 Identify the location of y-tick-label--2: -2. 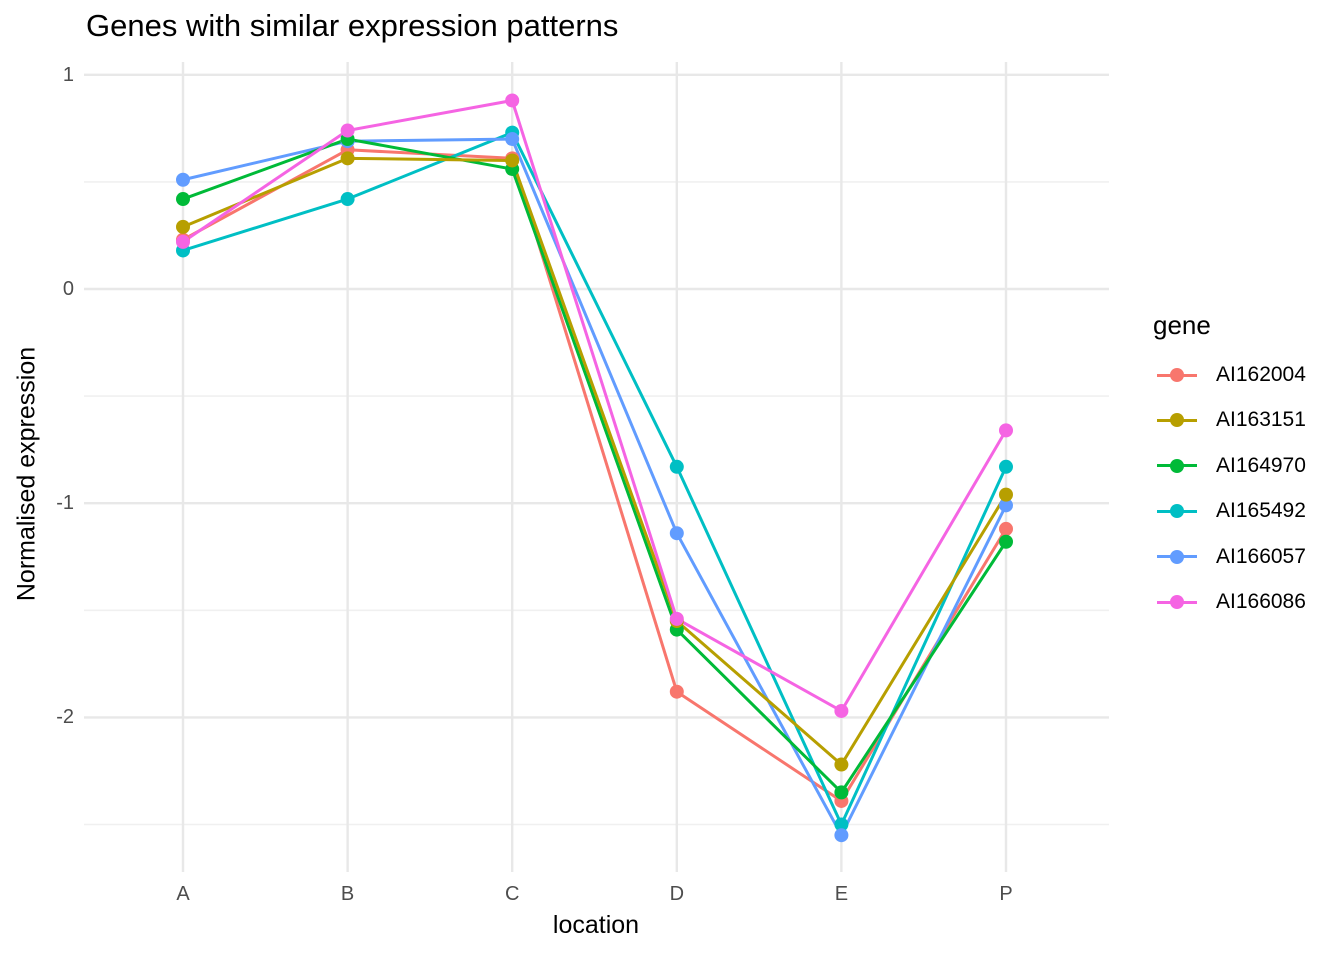
(65, 717).